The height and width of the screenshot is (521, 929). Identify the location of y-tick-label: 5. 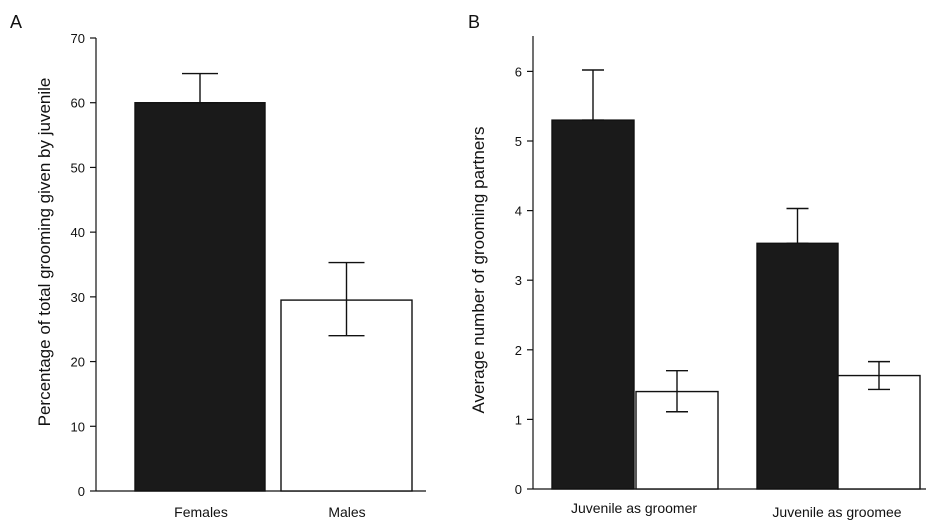
(518, 141).